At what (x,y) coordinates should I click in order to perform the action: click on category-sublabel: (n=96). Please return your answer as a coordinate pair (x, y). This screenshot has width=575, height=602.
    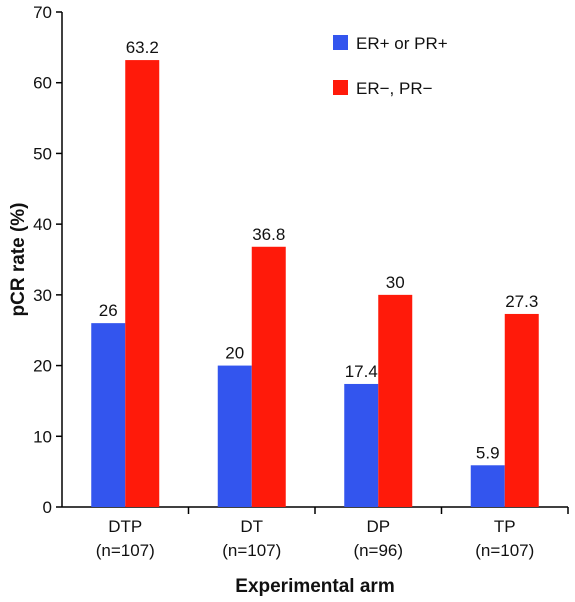
    Looking at the image, I should click on (378, 550).